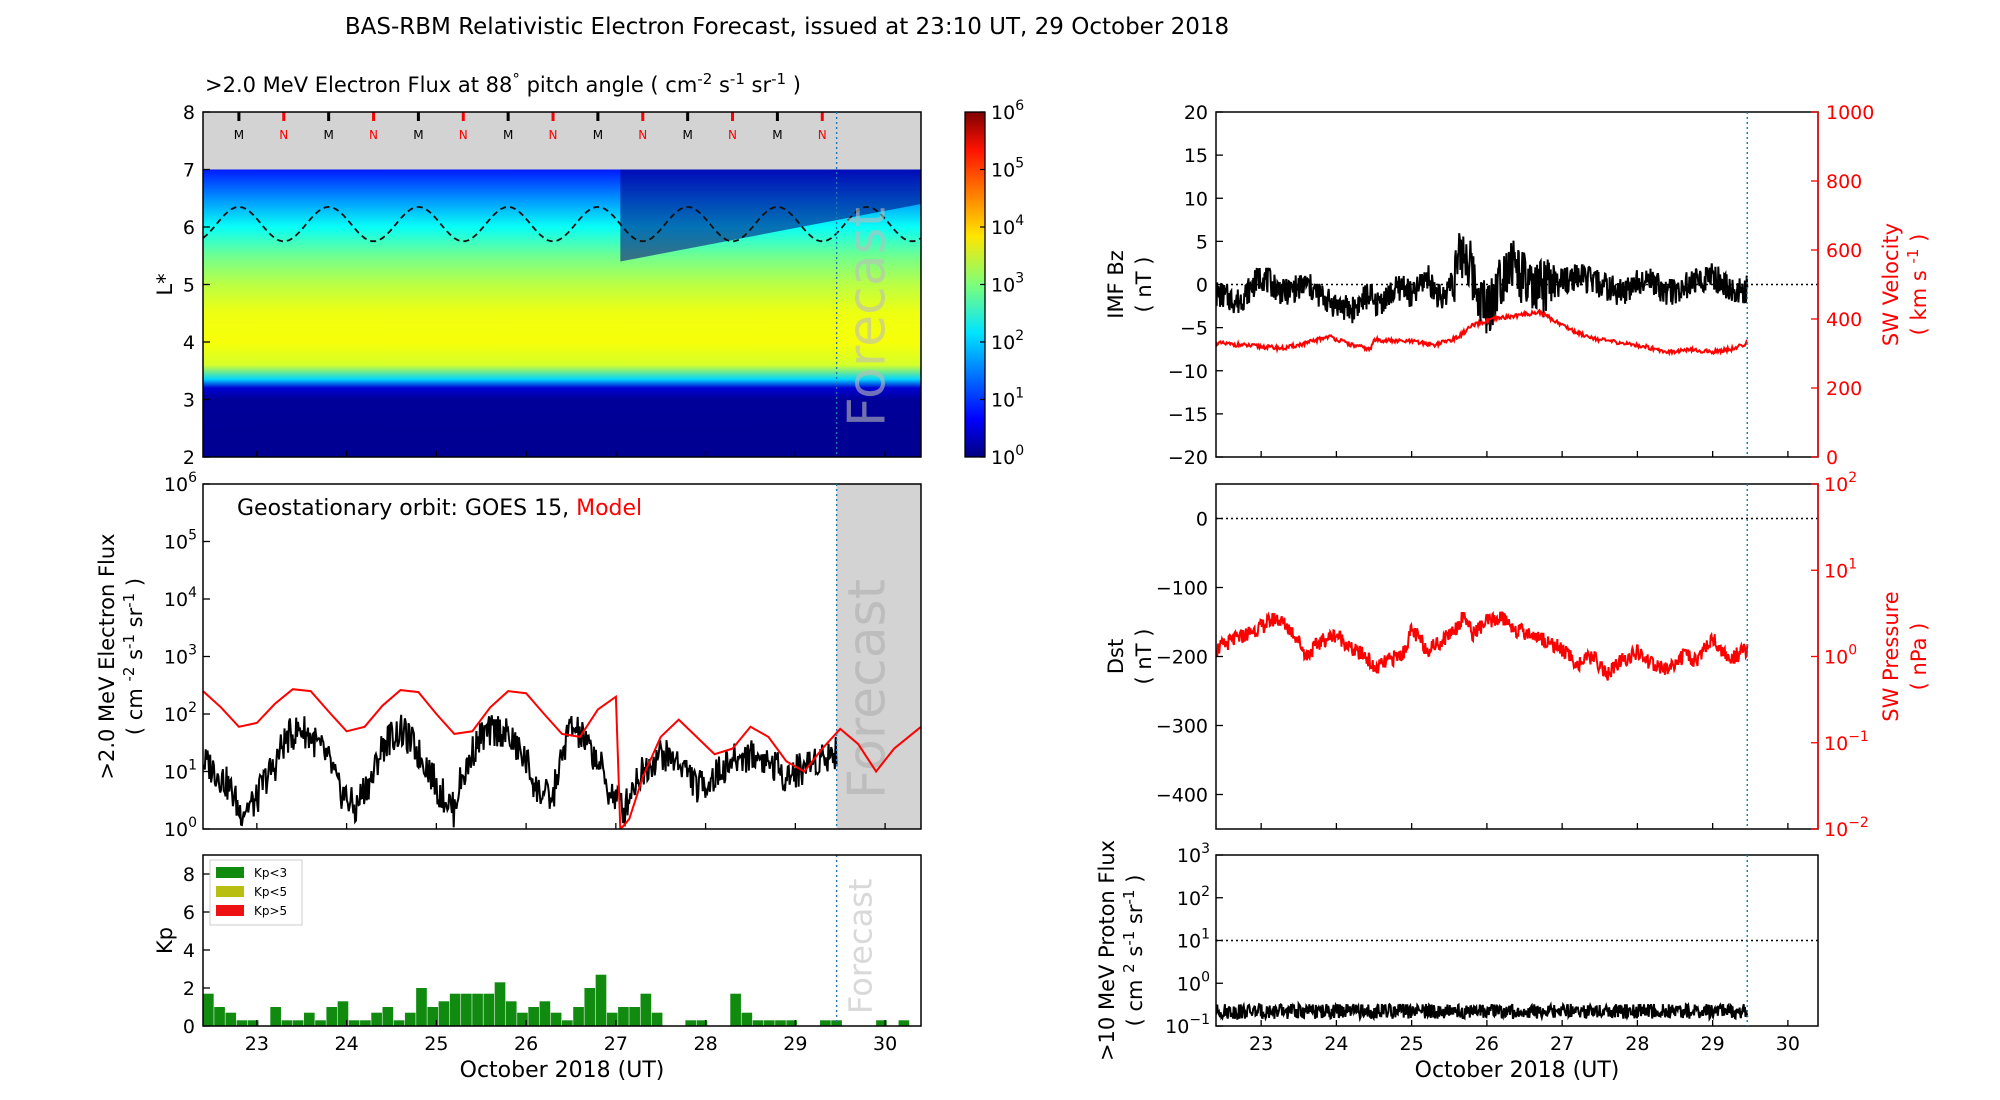 The width and height of the screenshot is (2000, 1100). Describe the element at coordinates (1007, 456) in the screenshot. I see `colorbar-tick-label: 10⁰` at that location.